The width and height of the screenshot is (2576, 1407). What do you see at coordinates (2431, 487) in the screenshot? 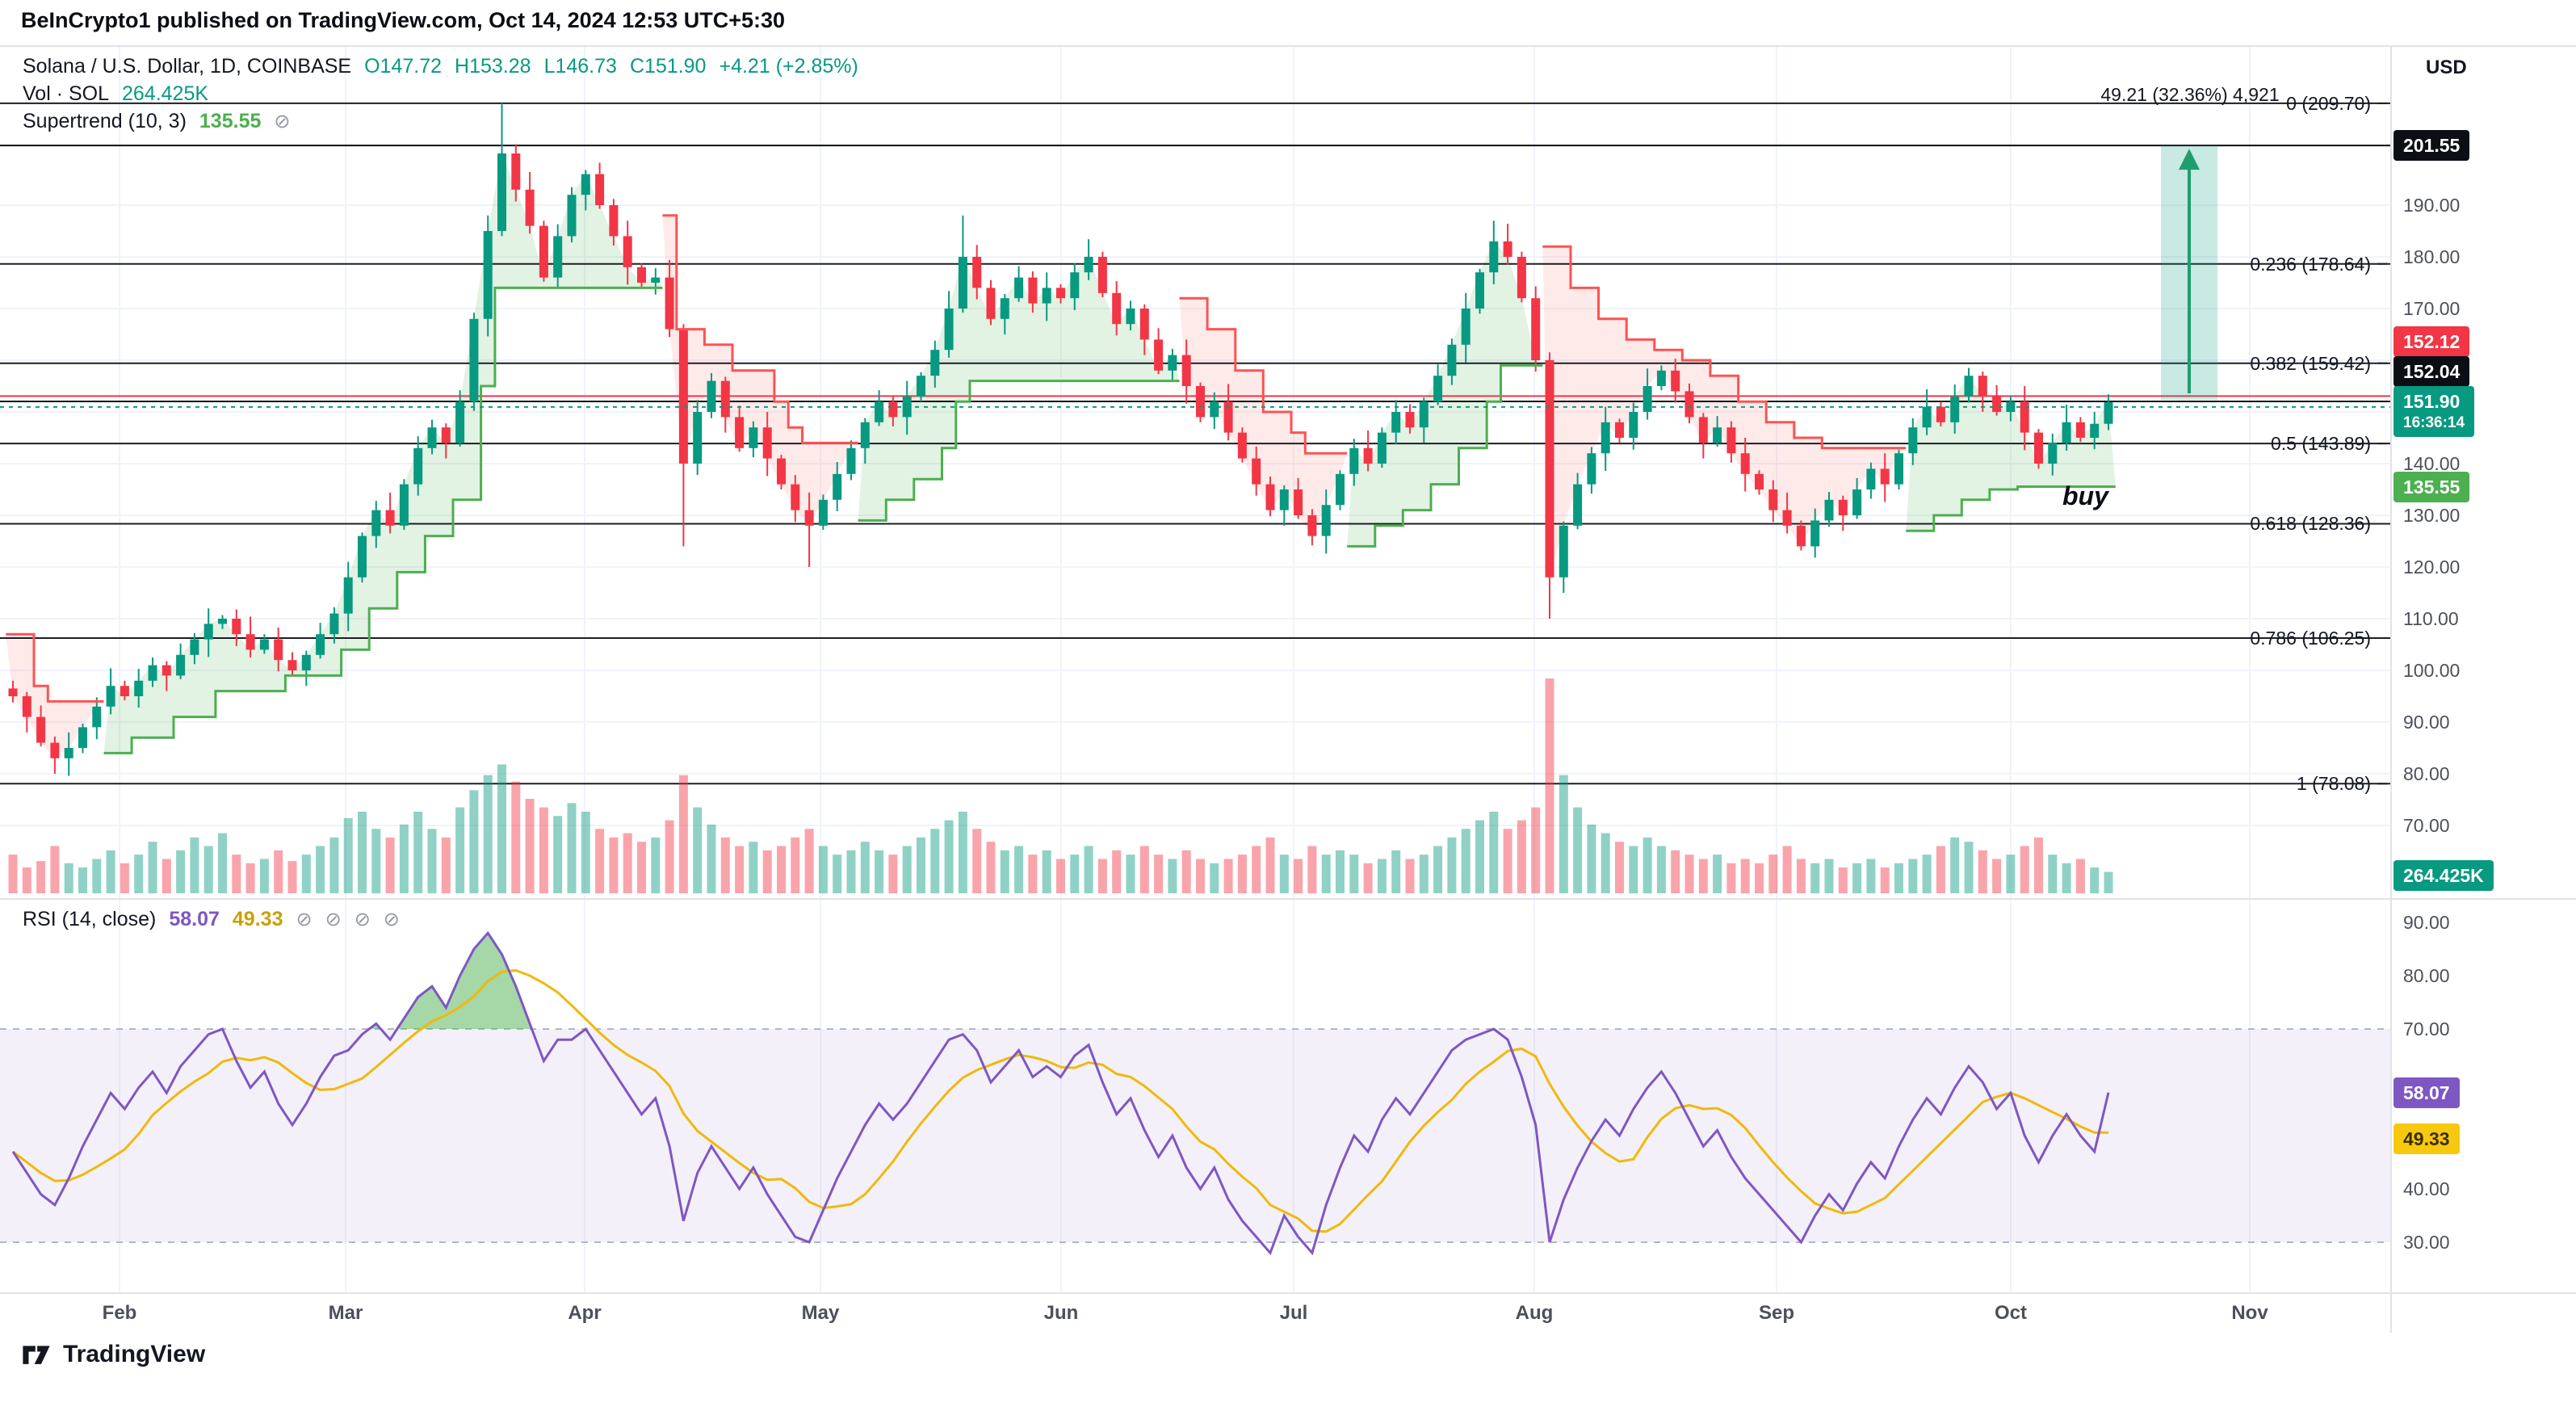
I see `supertrend-value-badge: 135.55` at bounding box center [2431, 487].